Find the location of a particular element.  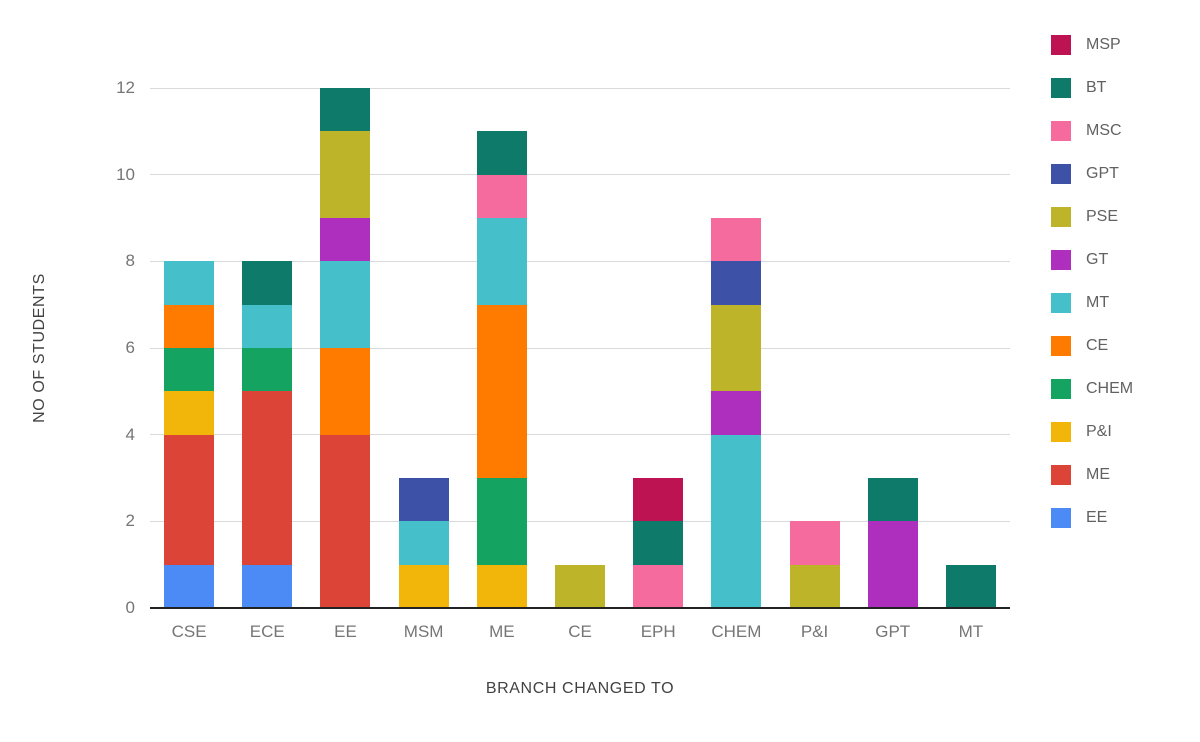

bar-segment-MSM-P&I is located at coordinates (423, 586).